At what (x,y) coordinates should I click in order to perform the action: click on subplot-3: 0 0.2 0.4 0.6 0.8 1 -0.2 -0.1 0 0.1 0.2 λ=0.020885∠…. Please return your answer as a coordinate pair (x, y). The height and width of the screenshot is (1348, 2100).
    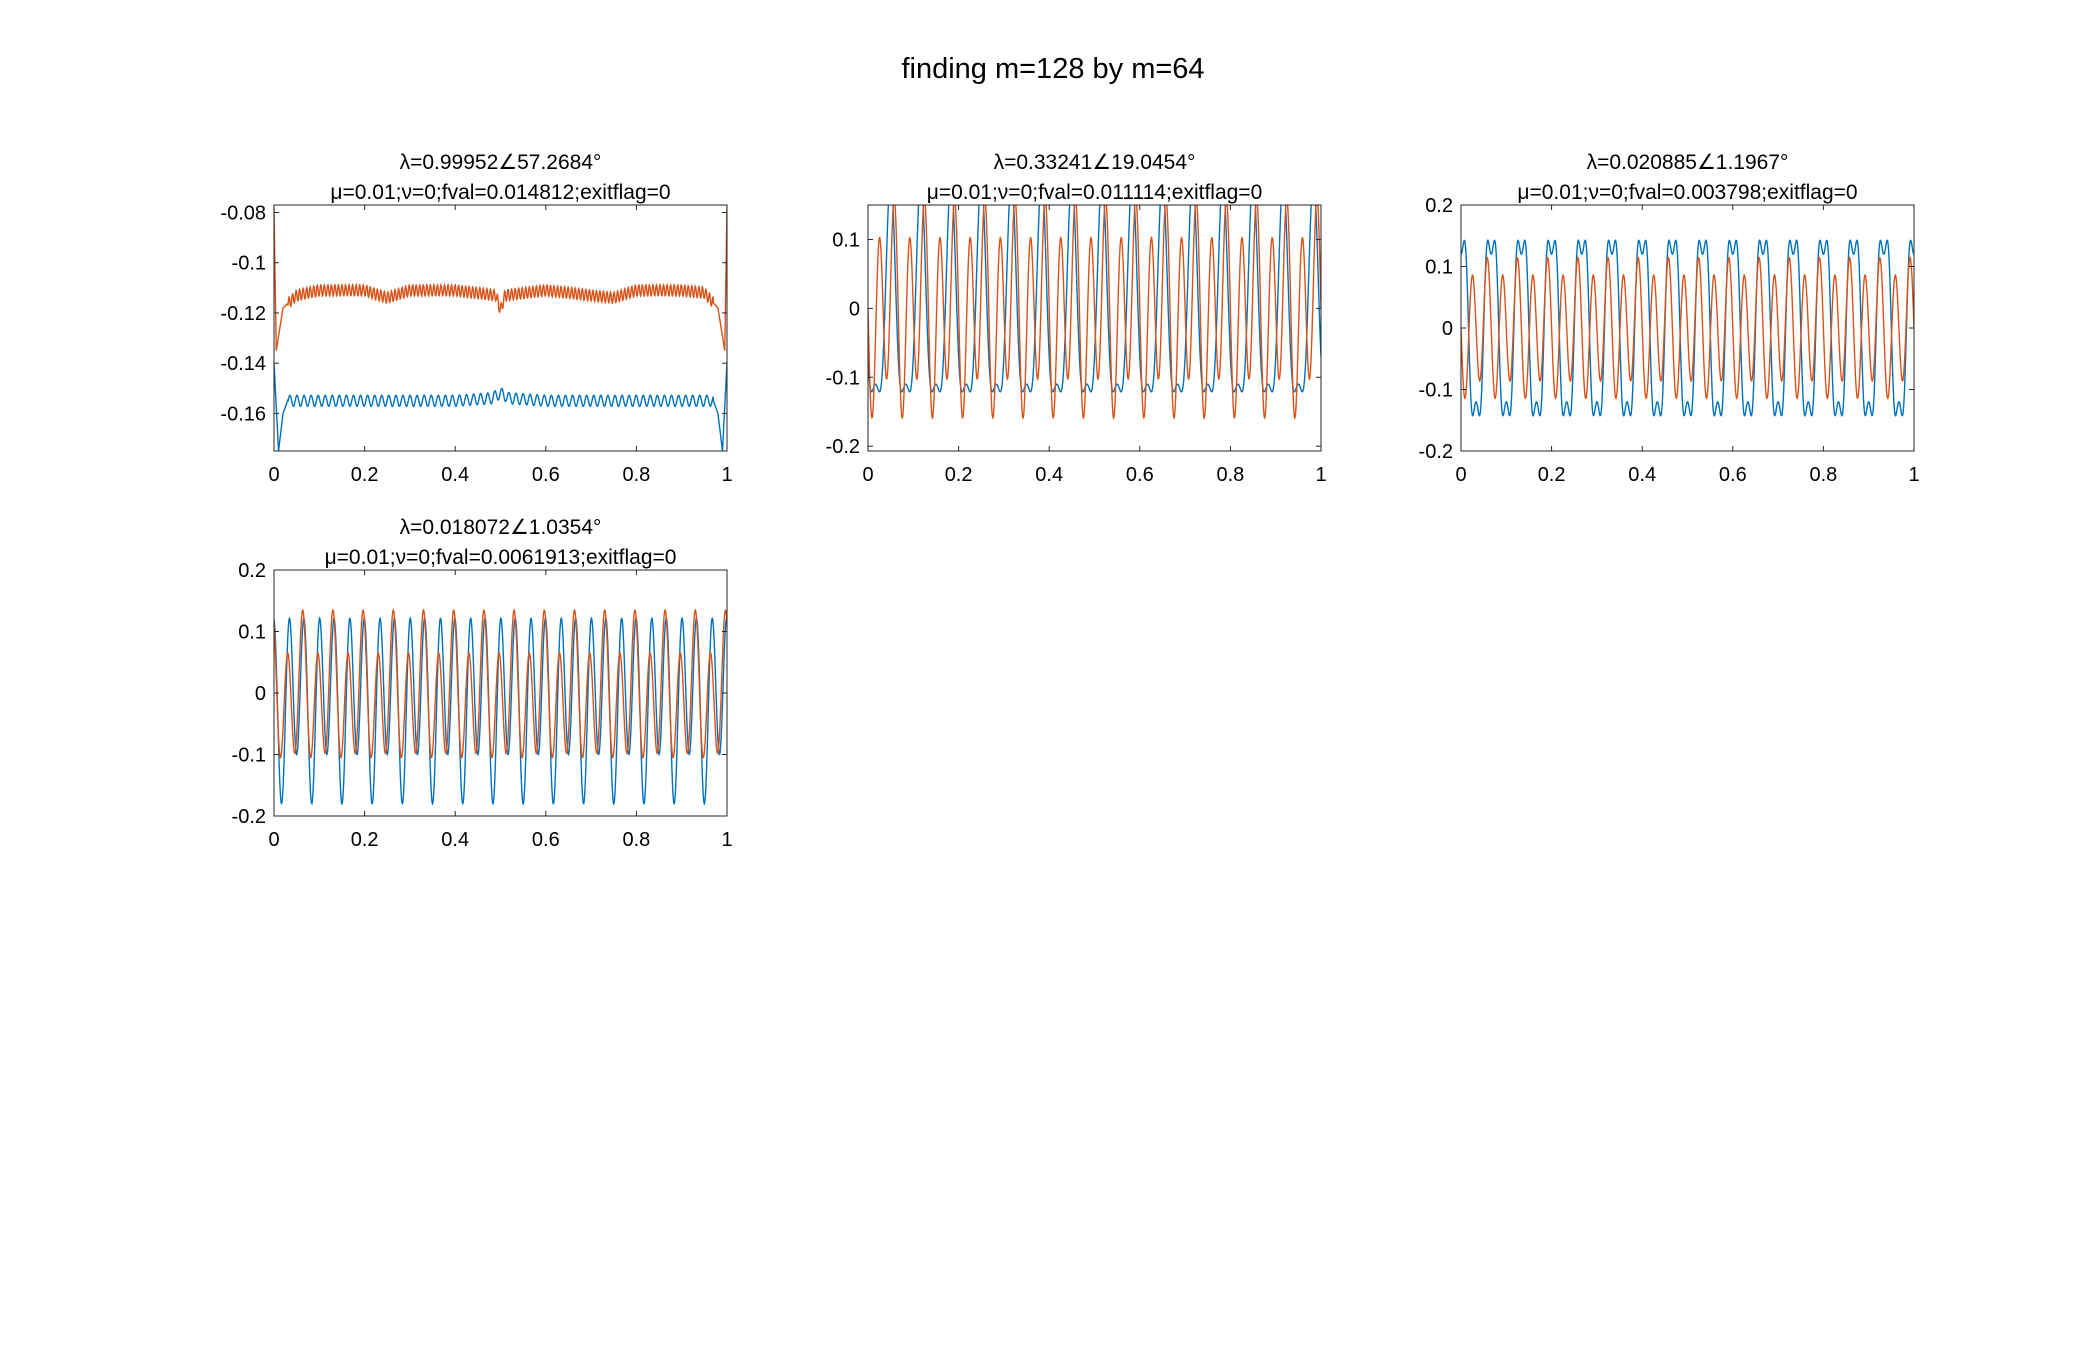
    Looking at the image, I should click on (1669, 318).